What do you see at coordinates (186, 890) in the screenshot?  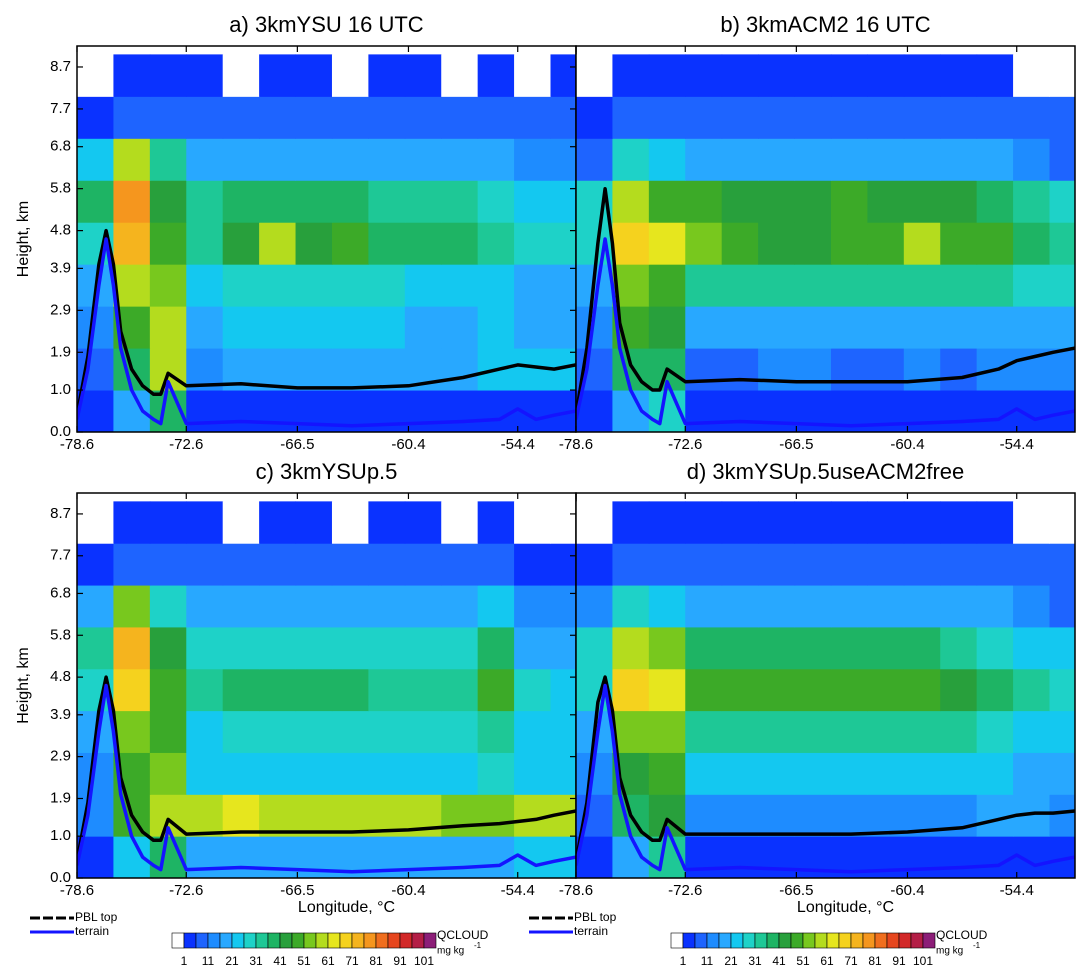 I see `x-tick-label: -72.6` at bounding box center [186, 890].